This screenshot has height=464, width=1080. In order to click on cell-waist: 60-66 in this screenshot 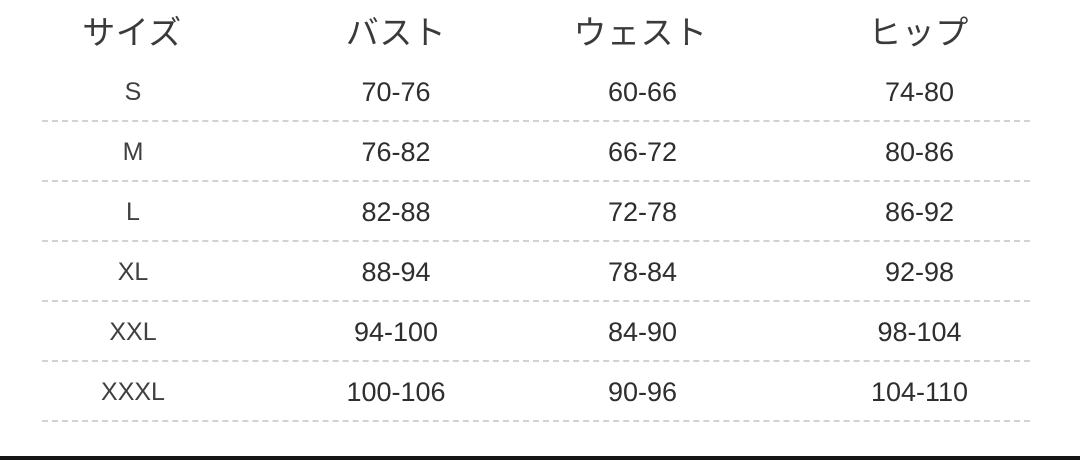, I will do `click(642, 91)`.